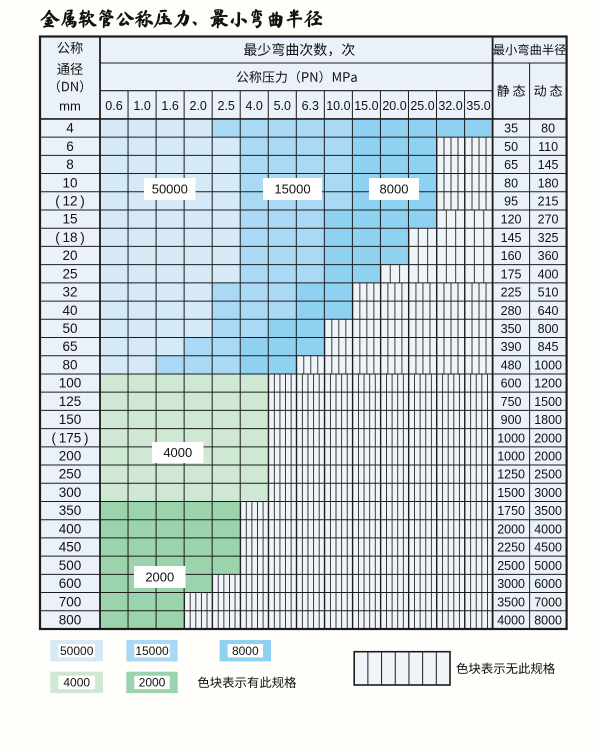 The image size is (600, 748). Describe the element at coordinates (69, 292) in the screenshot. I see `svg-text: 32` at that location.